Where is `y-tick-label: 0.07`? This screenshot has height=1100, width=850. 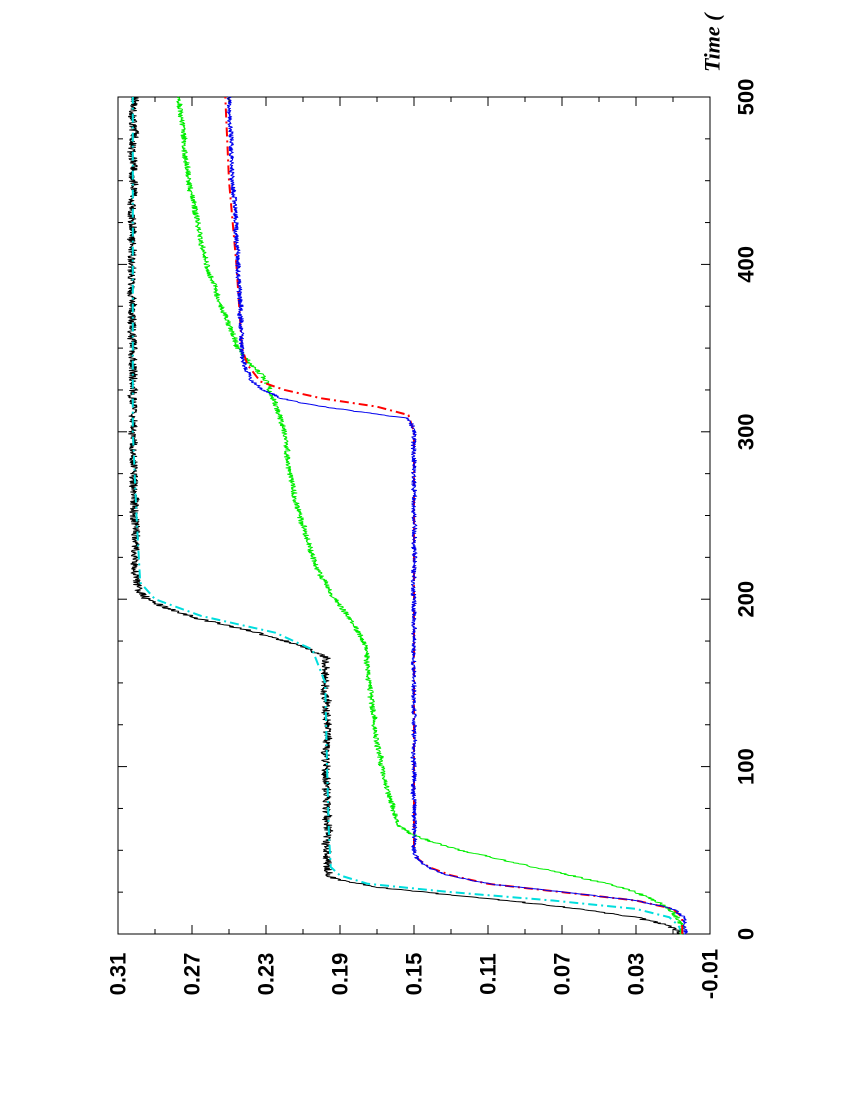 y-tick-label: 0.07 is located at coordinates (562, 974).